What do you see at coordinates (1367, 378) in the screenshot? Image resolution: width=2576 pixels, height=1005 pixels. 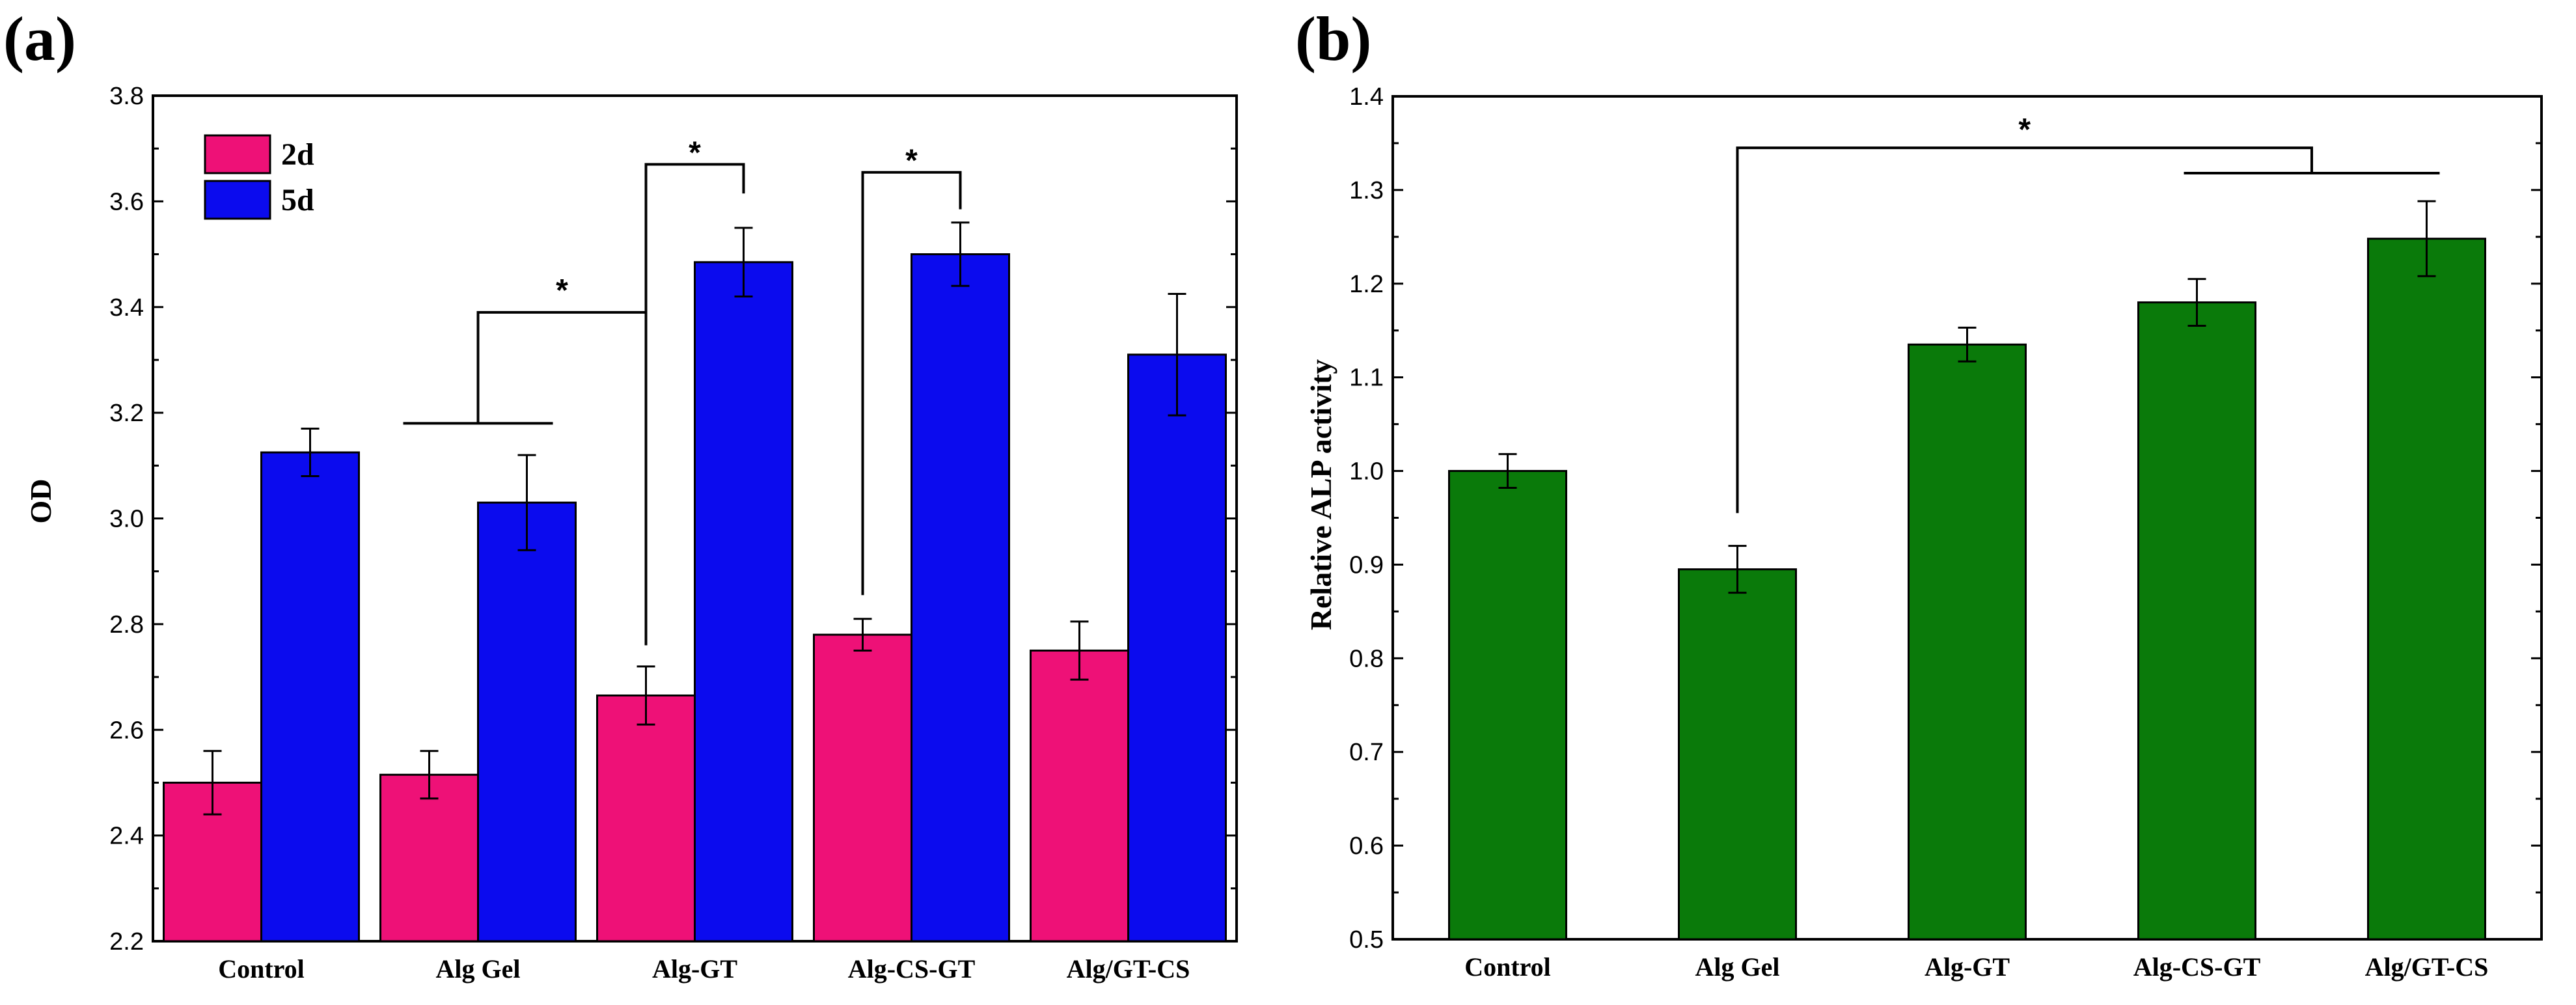 I see `y-tick-label: 1.1` at bounding box center [1367, 378].